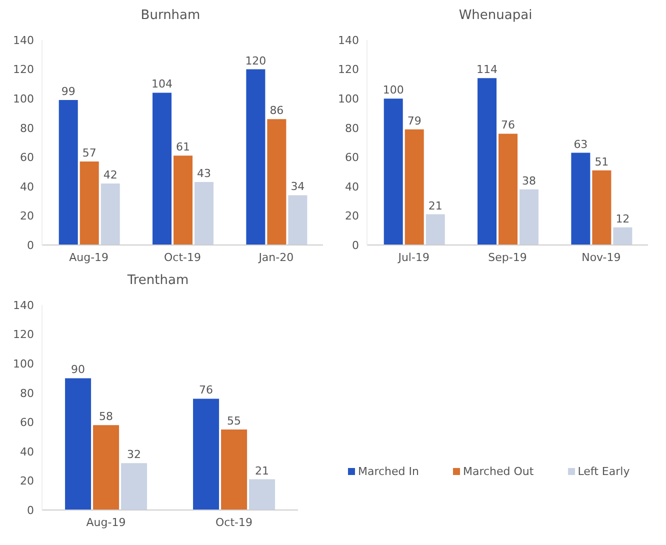 Image resolution: width=666 pixels, height=545 pixels. What do you see at coordinates (276, 257) in the screenshot?
I see `x-tick-label: Jan-20` at bounding box center [276, 257].